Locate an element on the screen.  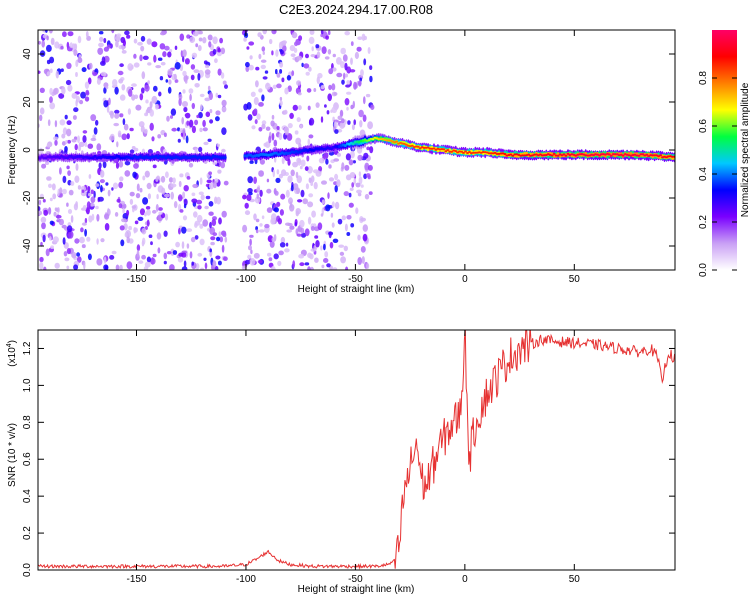
snr-y-axis-label: SNR (10 * v/v) is located at coordinates (12, 455).